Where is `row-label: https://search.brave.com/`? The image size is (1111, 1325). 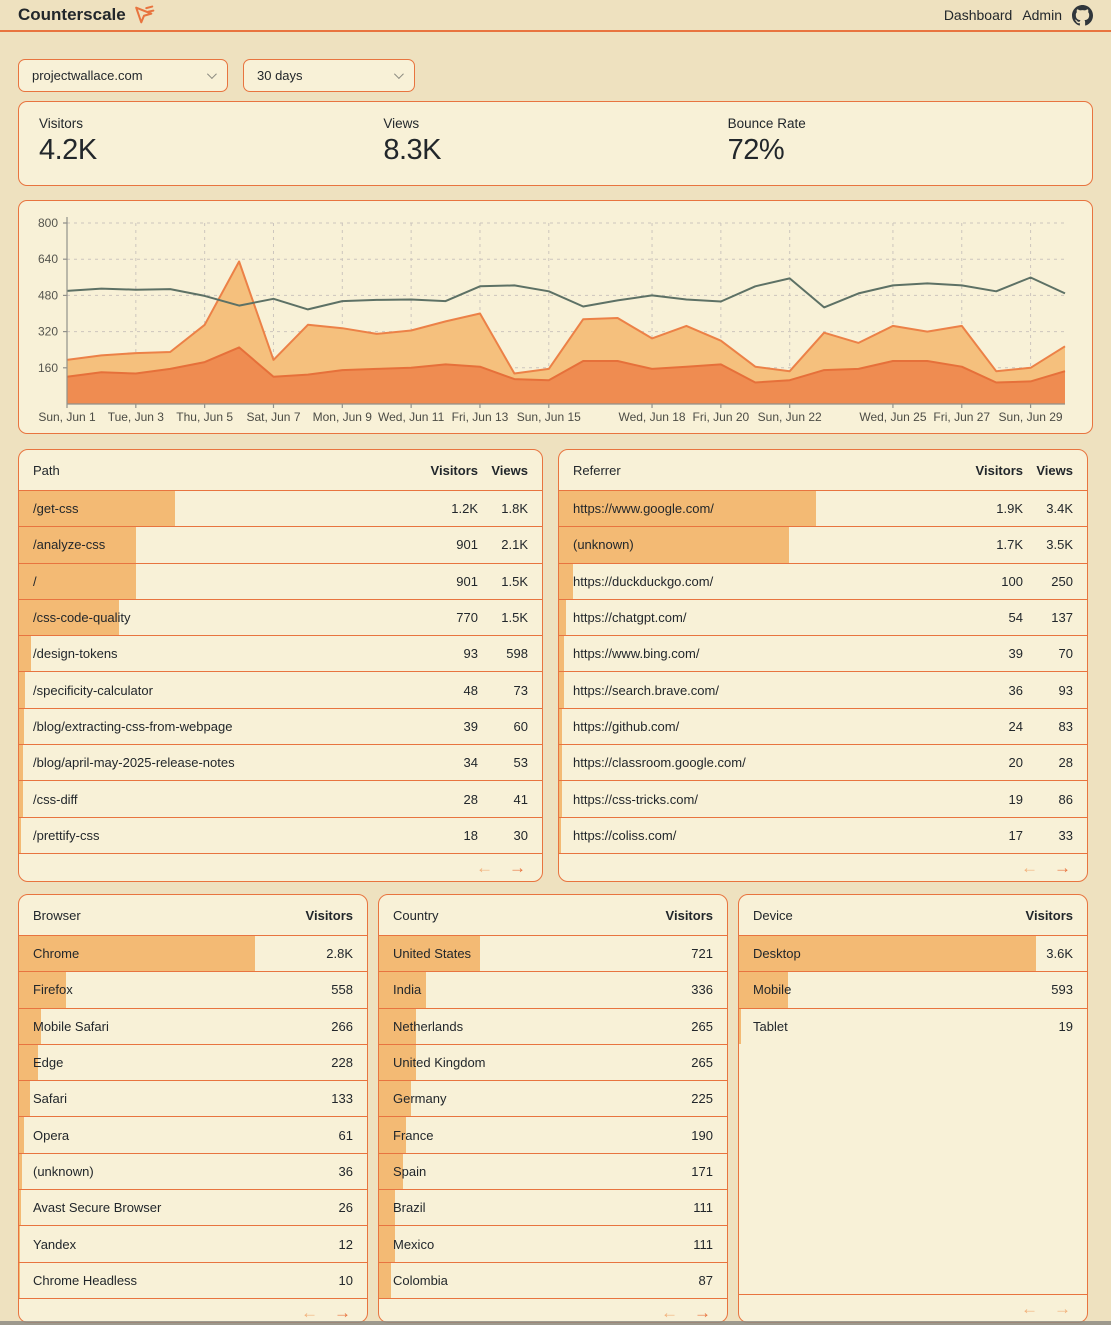
row-label: https://search.brave.com/ is located at coordinates (646, 690).